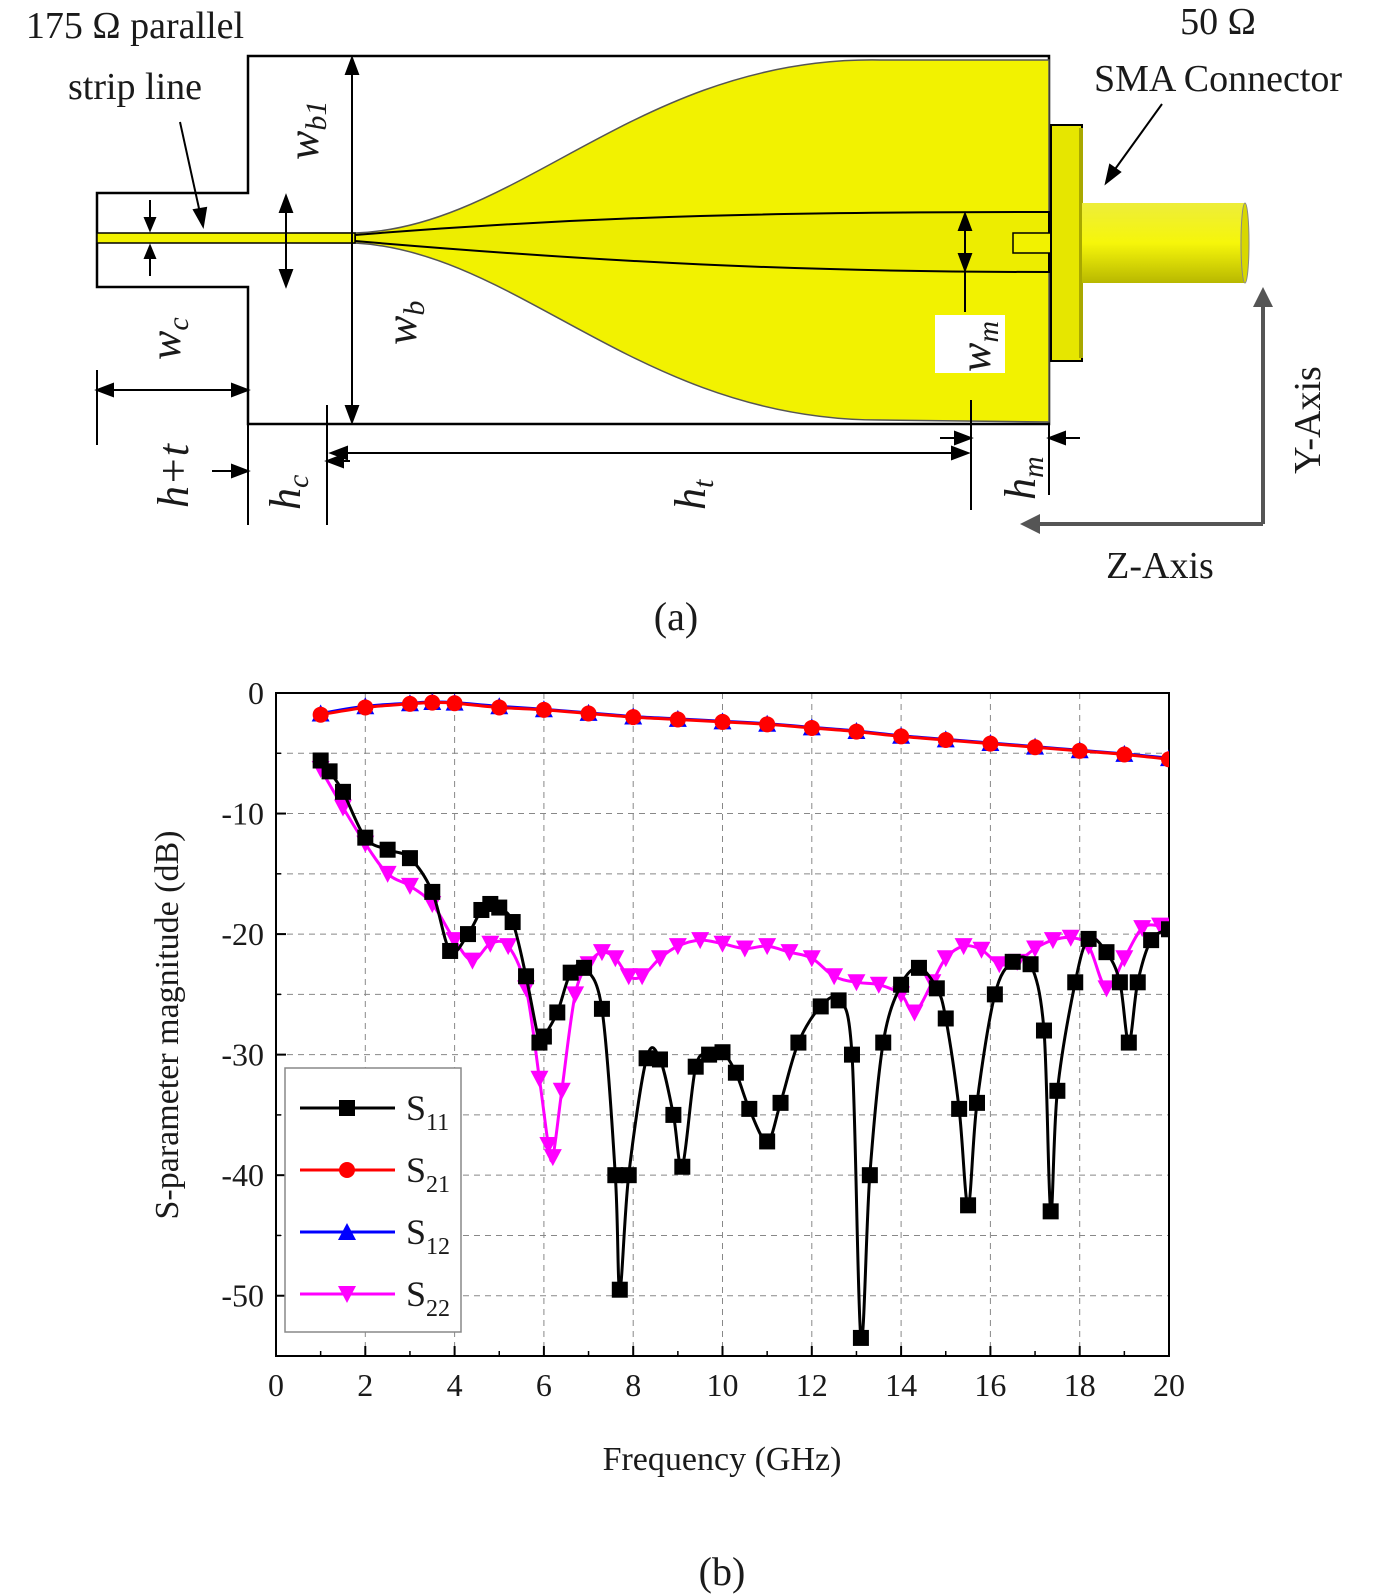  What do you see at coordinates (702, 242) in the screenshot?
I see `inner-taper` at bounding box center [702, 242].